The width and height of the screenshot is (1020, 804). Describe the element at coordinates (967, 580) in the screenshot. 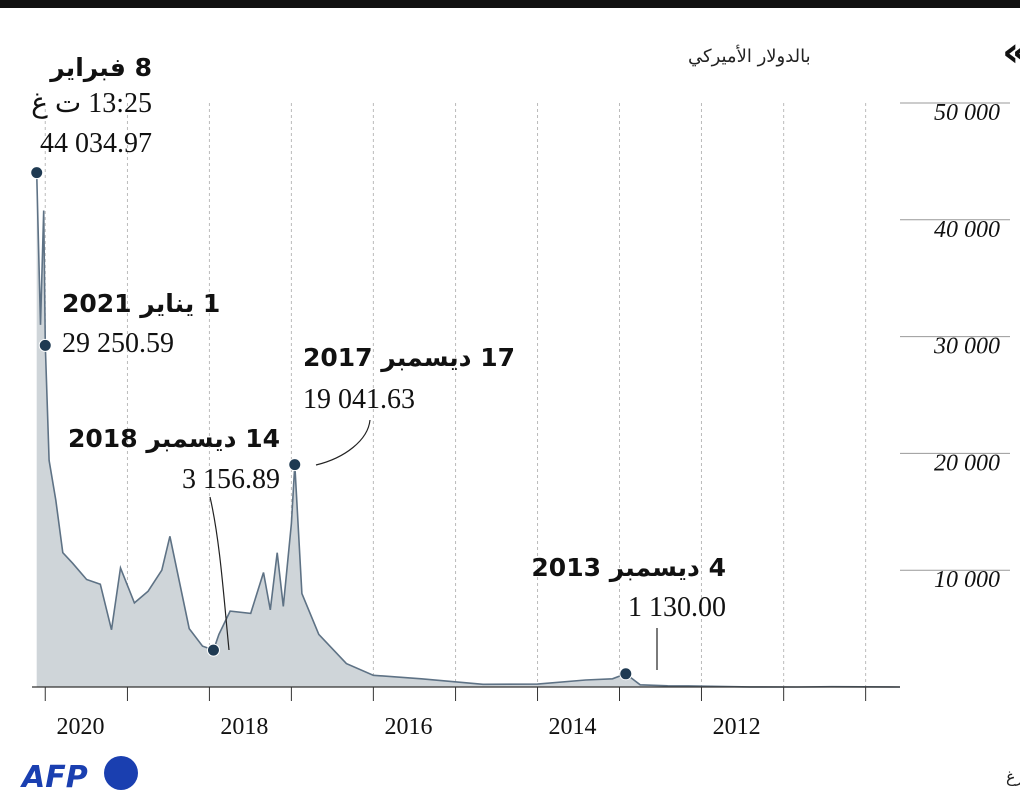

I see `y-tick-label: 10 000` at that location.